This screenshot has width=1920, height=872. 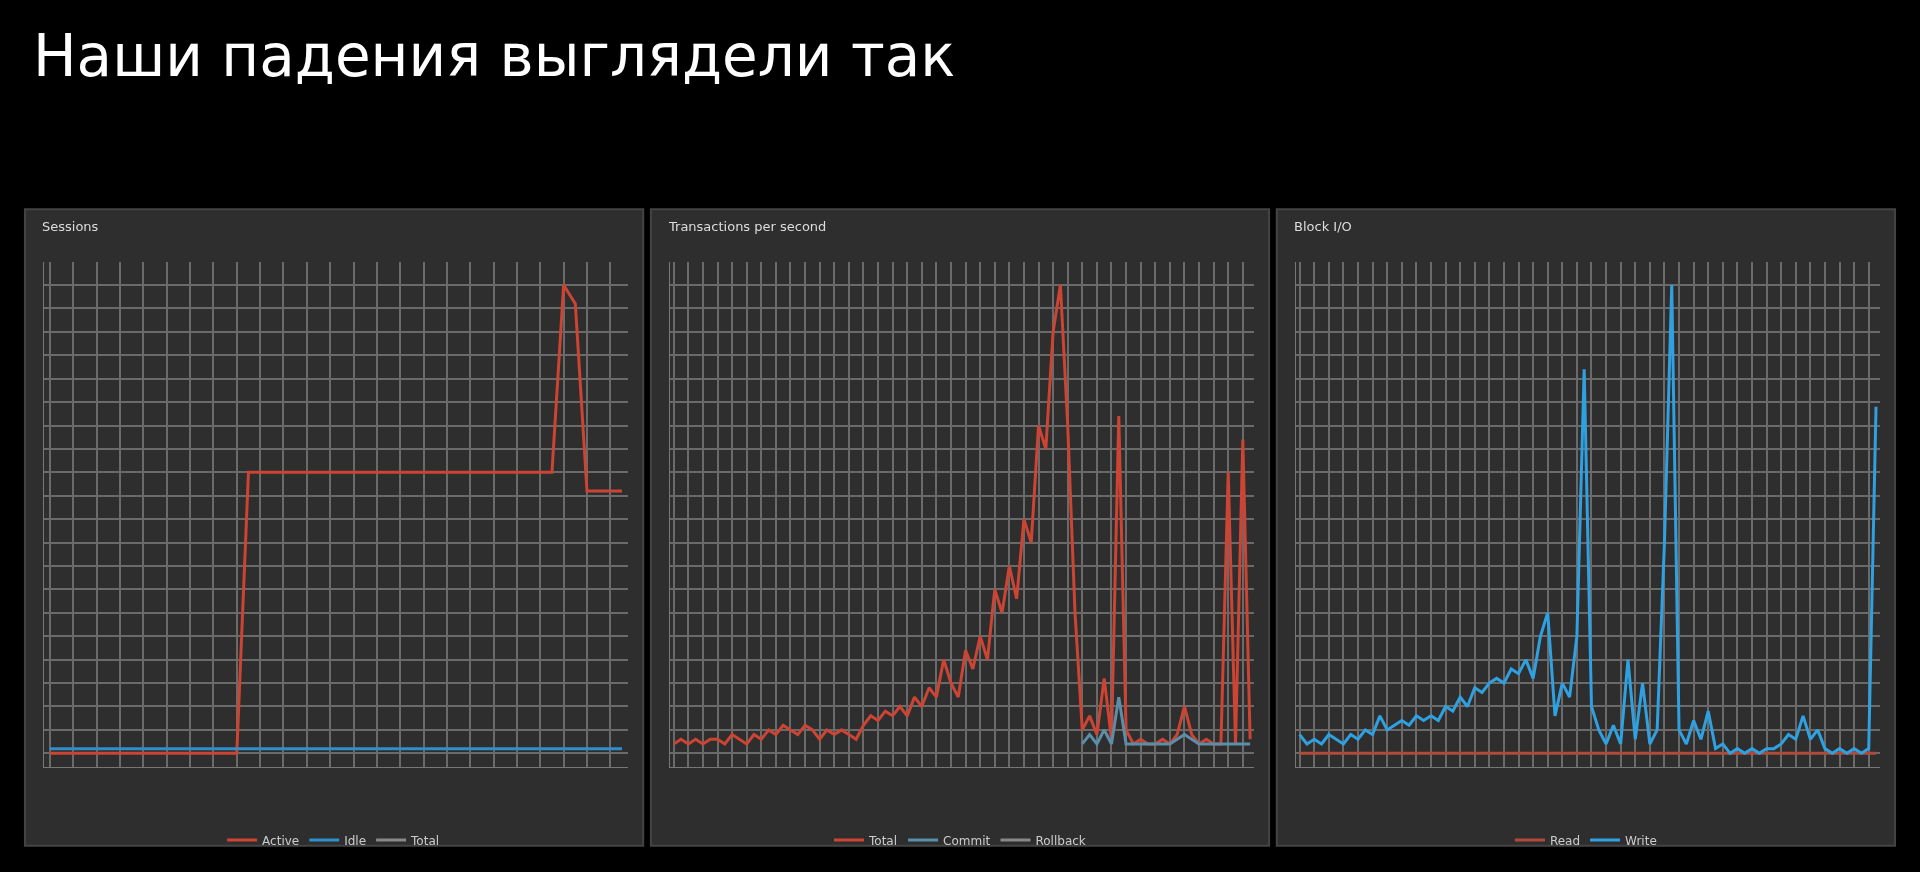 What do you see at coordinates (1565, 840) in the screenshot?
I see `legend-label: Read` at bounding box center [1565, 840].